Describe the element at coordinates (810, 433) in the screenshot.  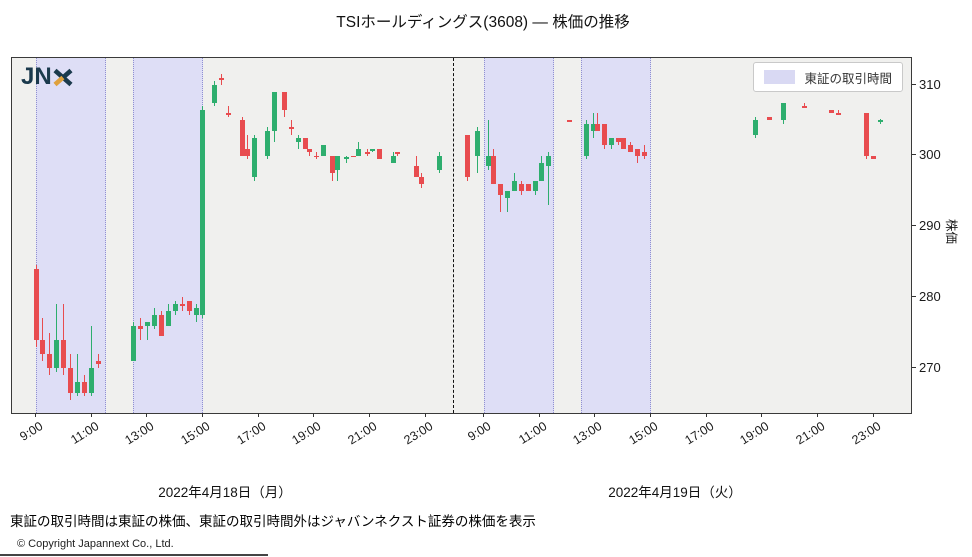
I see `x-tick-label: 21:00` at that location.